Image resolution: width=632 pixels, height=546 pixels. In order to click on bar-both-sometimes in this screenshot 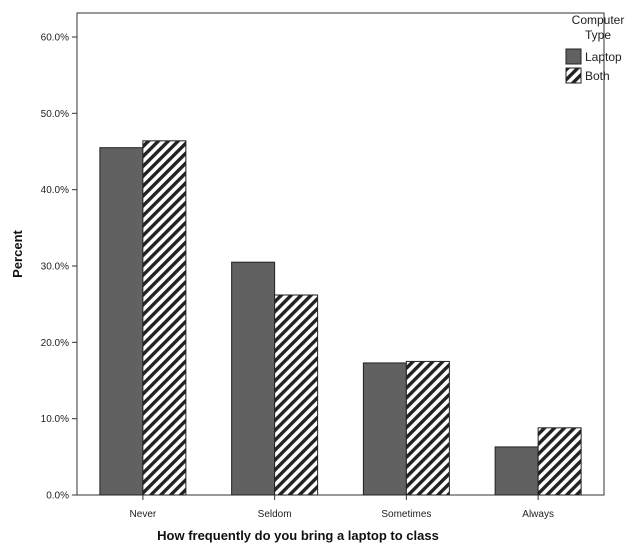, I will do `click(427, 428)`.